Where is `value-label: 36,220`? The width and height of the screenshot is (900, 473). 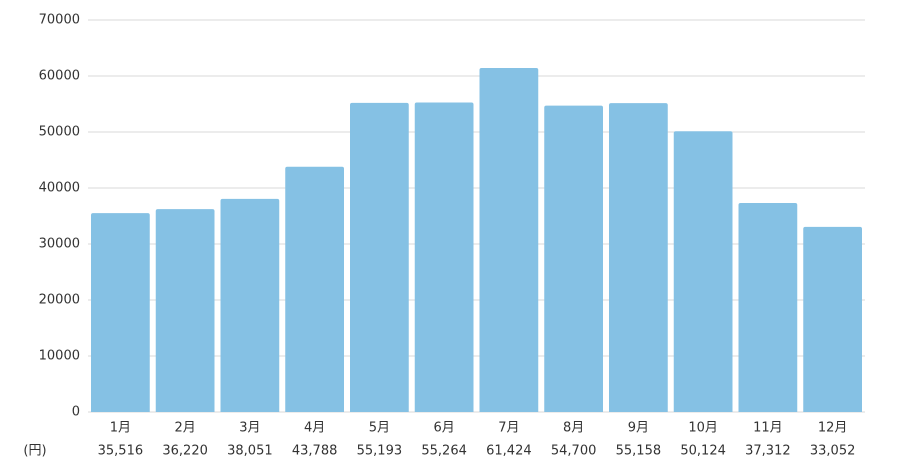 value-label: 36,220 is located at coordinates (185, 451).